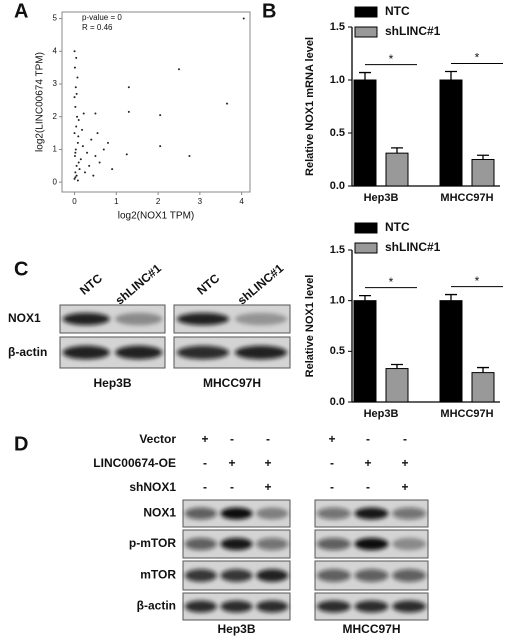  I want to click on x-tick-label: Hep3B, so click(381, 414).